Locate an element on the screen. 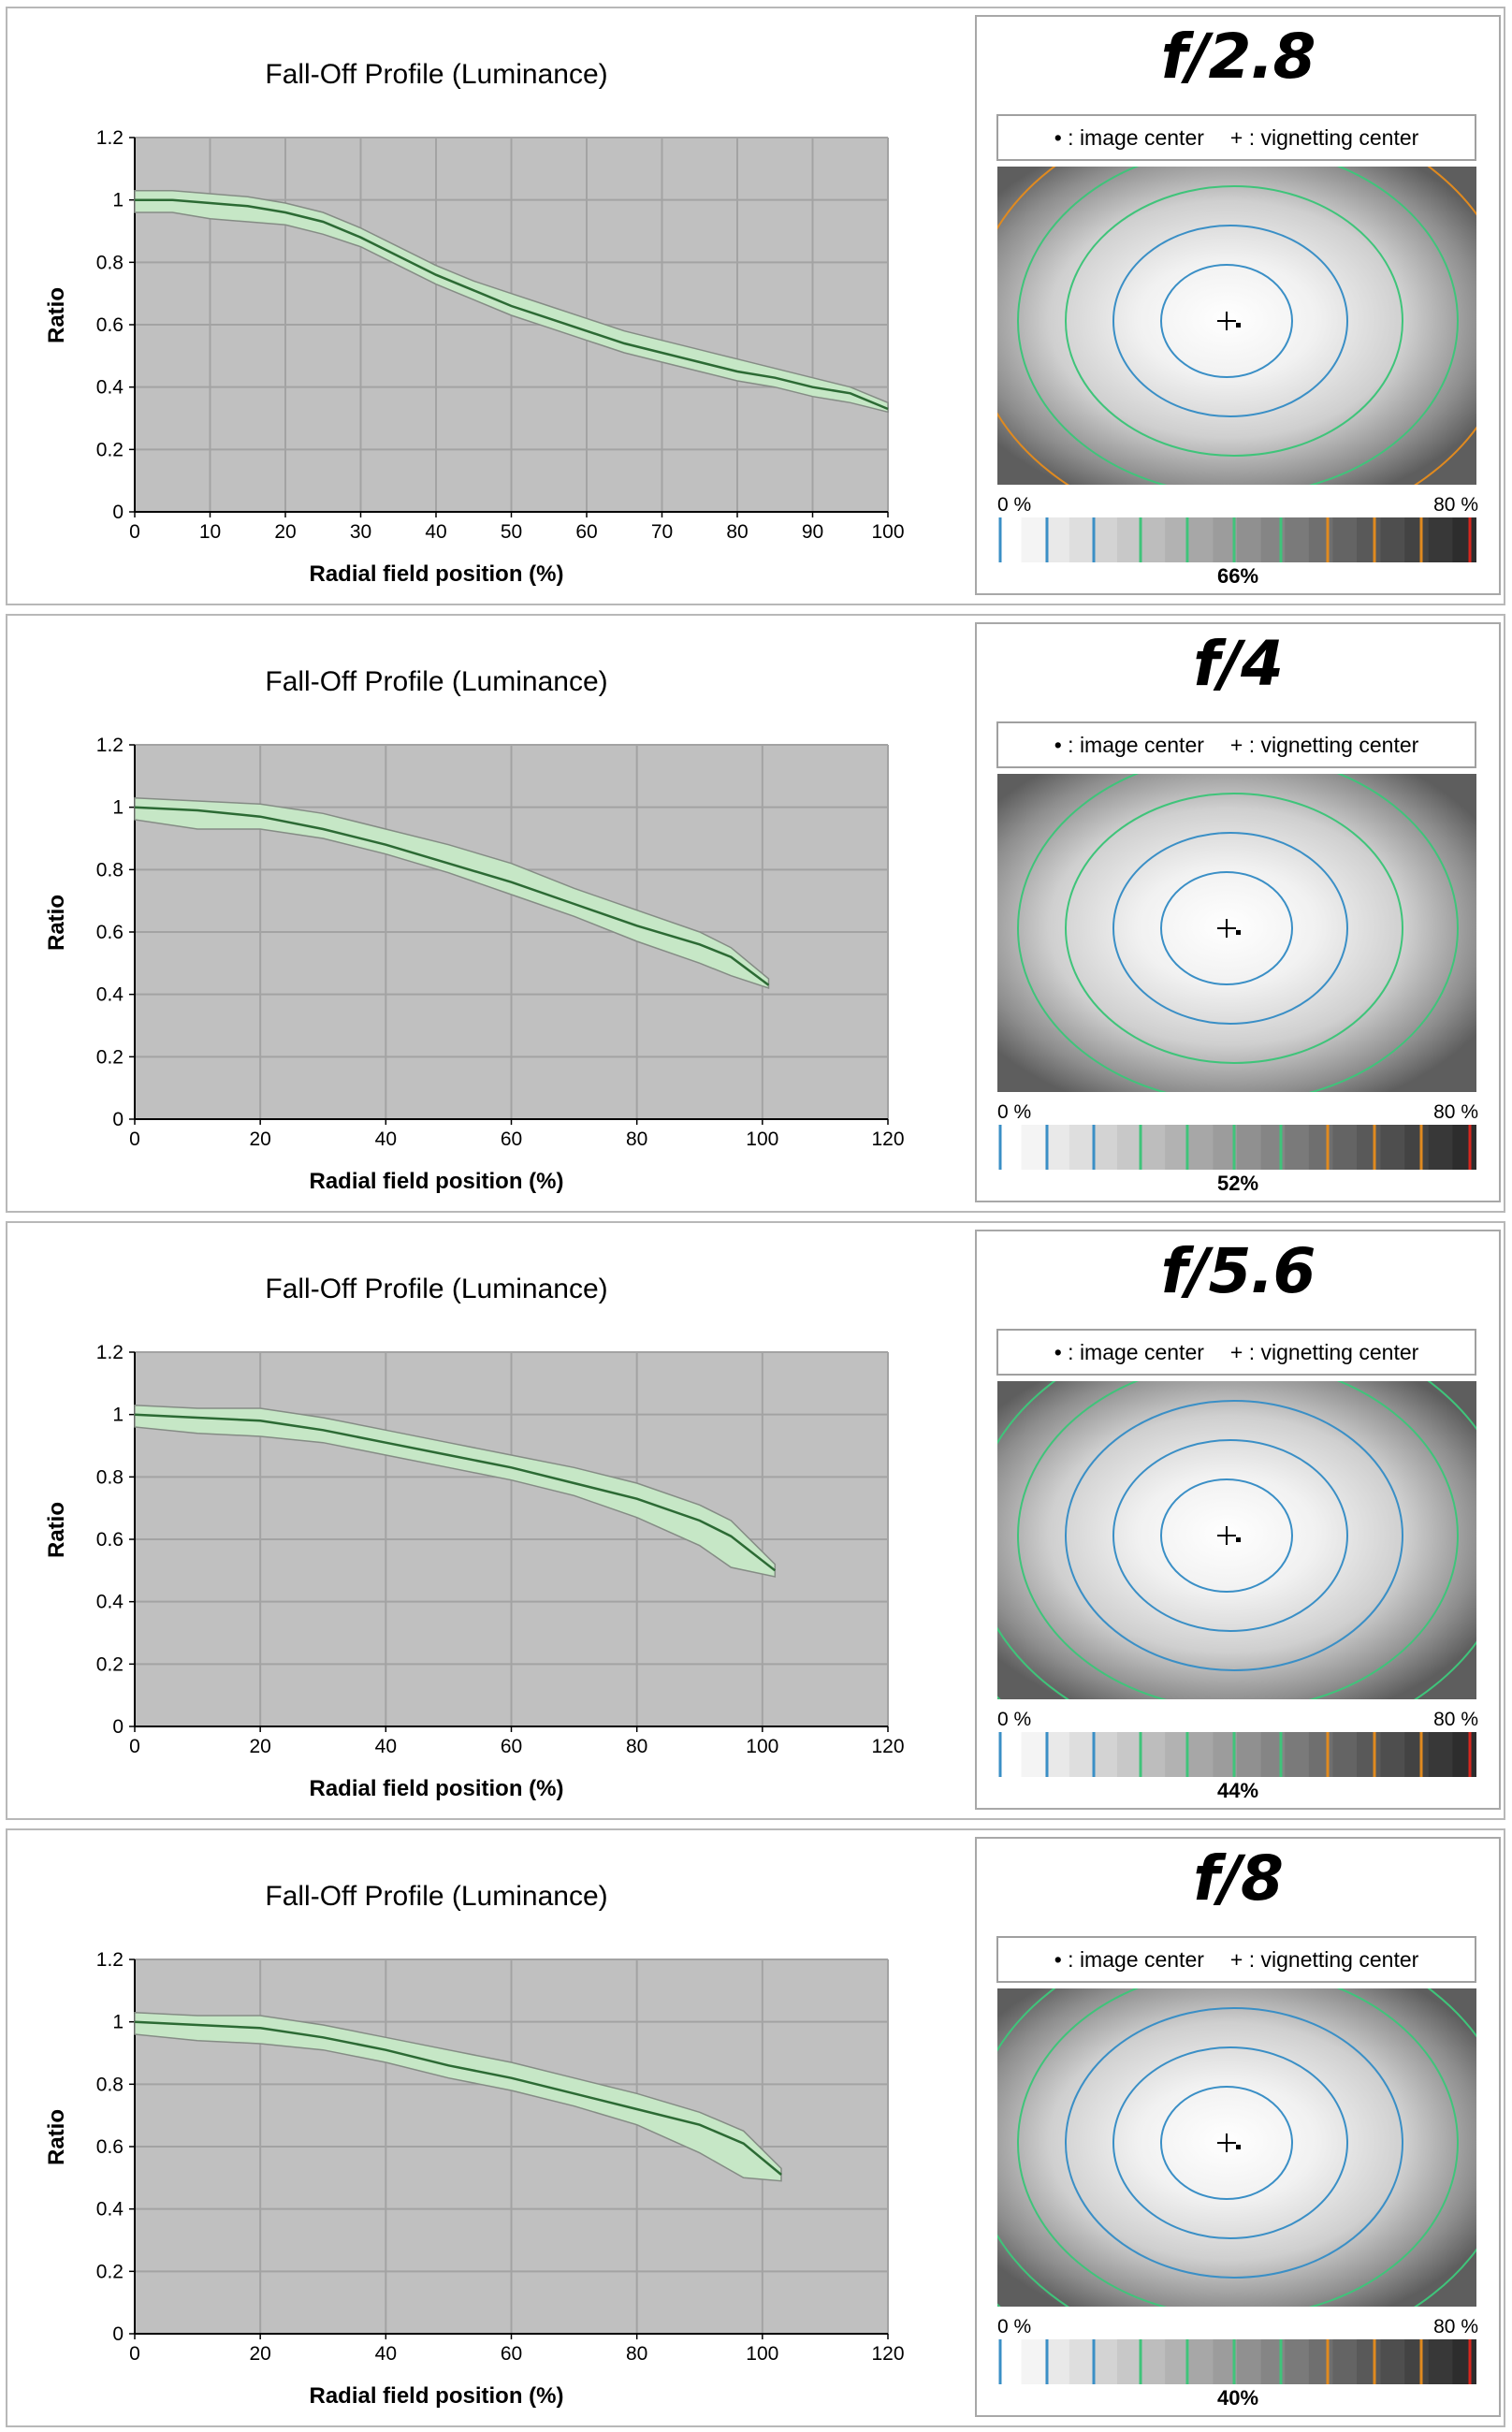  x-tick-label: 70 is located at coordinates (662, 532).